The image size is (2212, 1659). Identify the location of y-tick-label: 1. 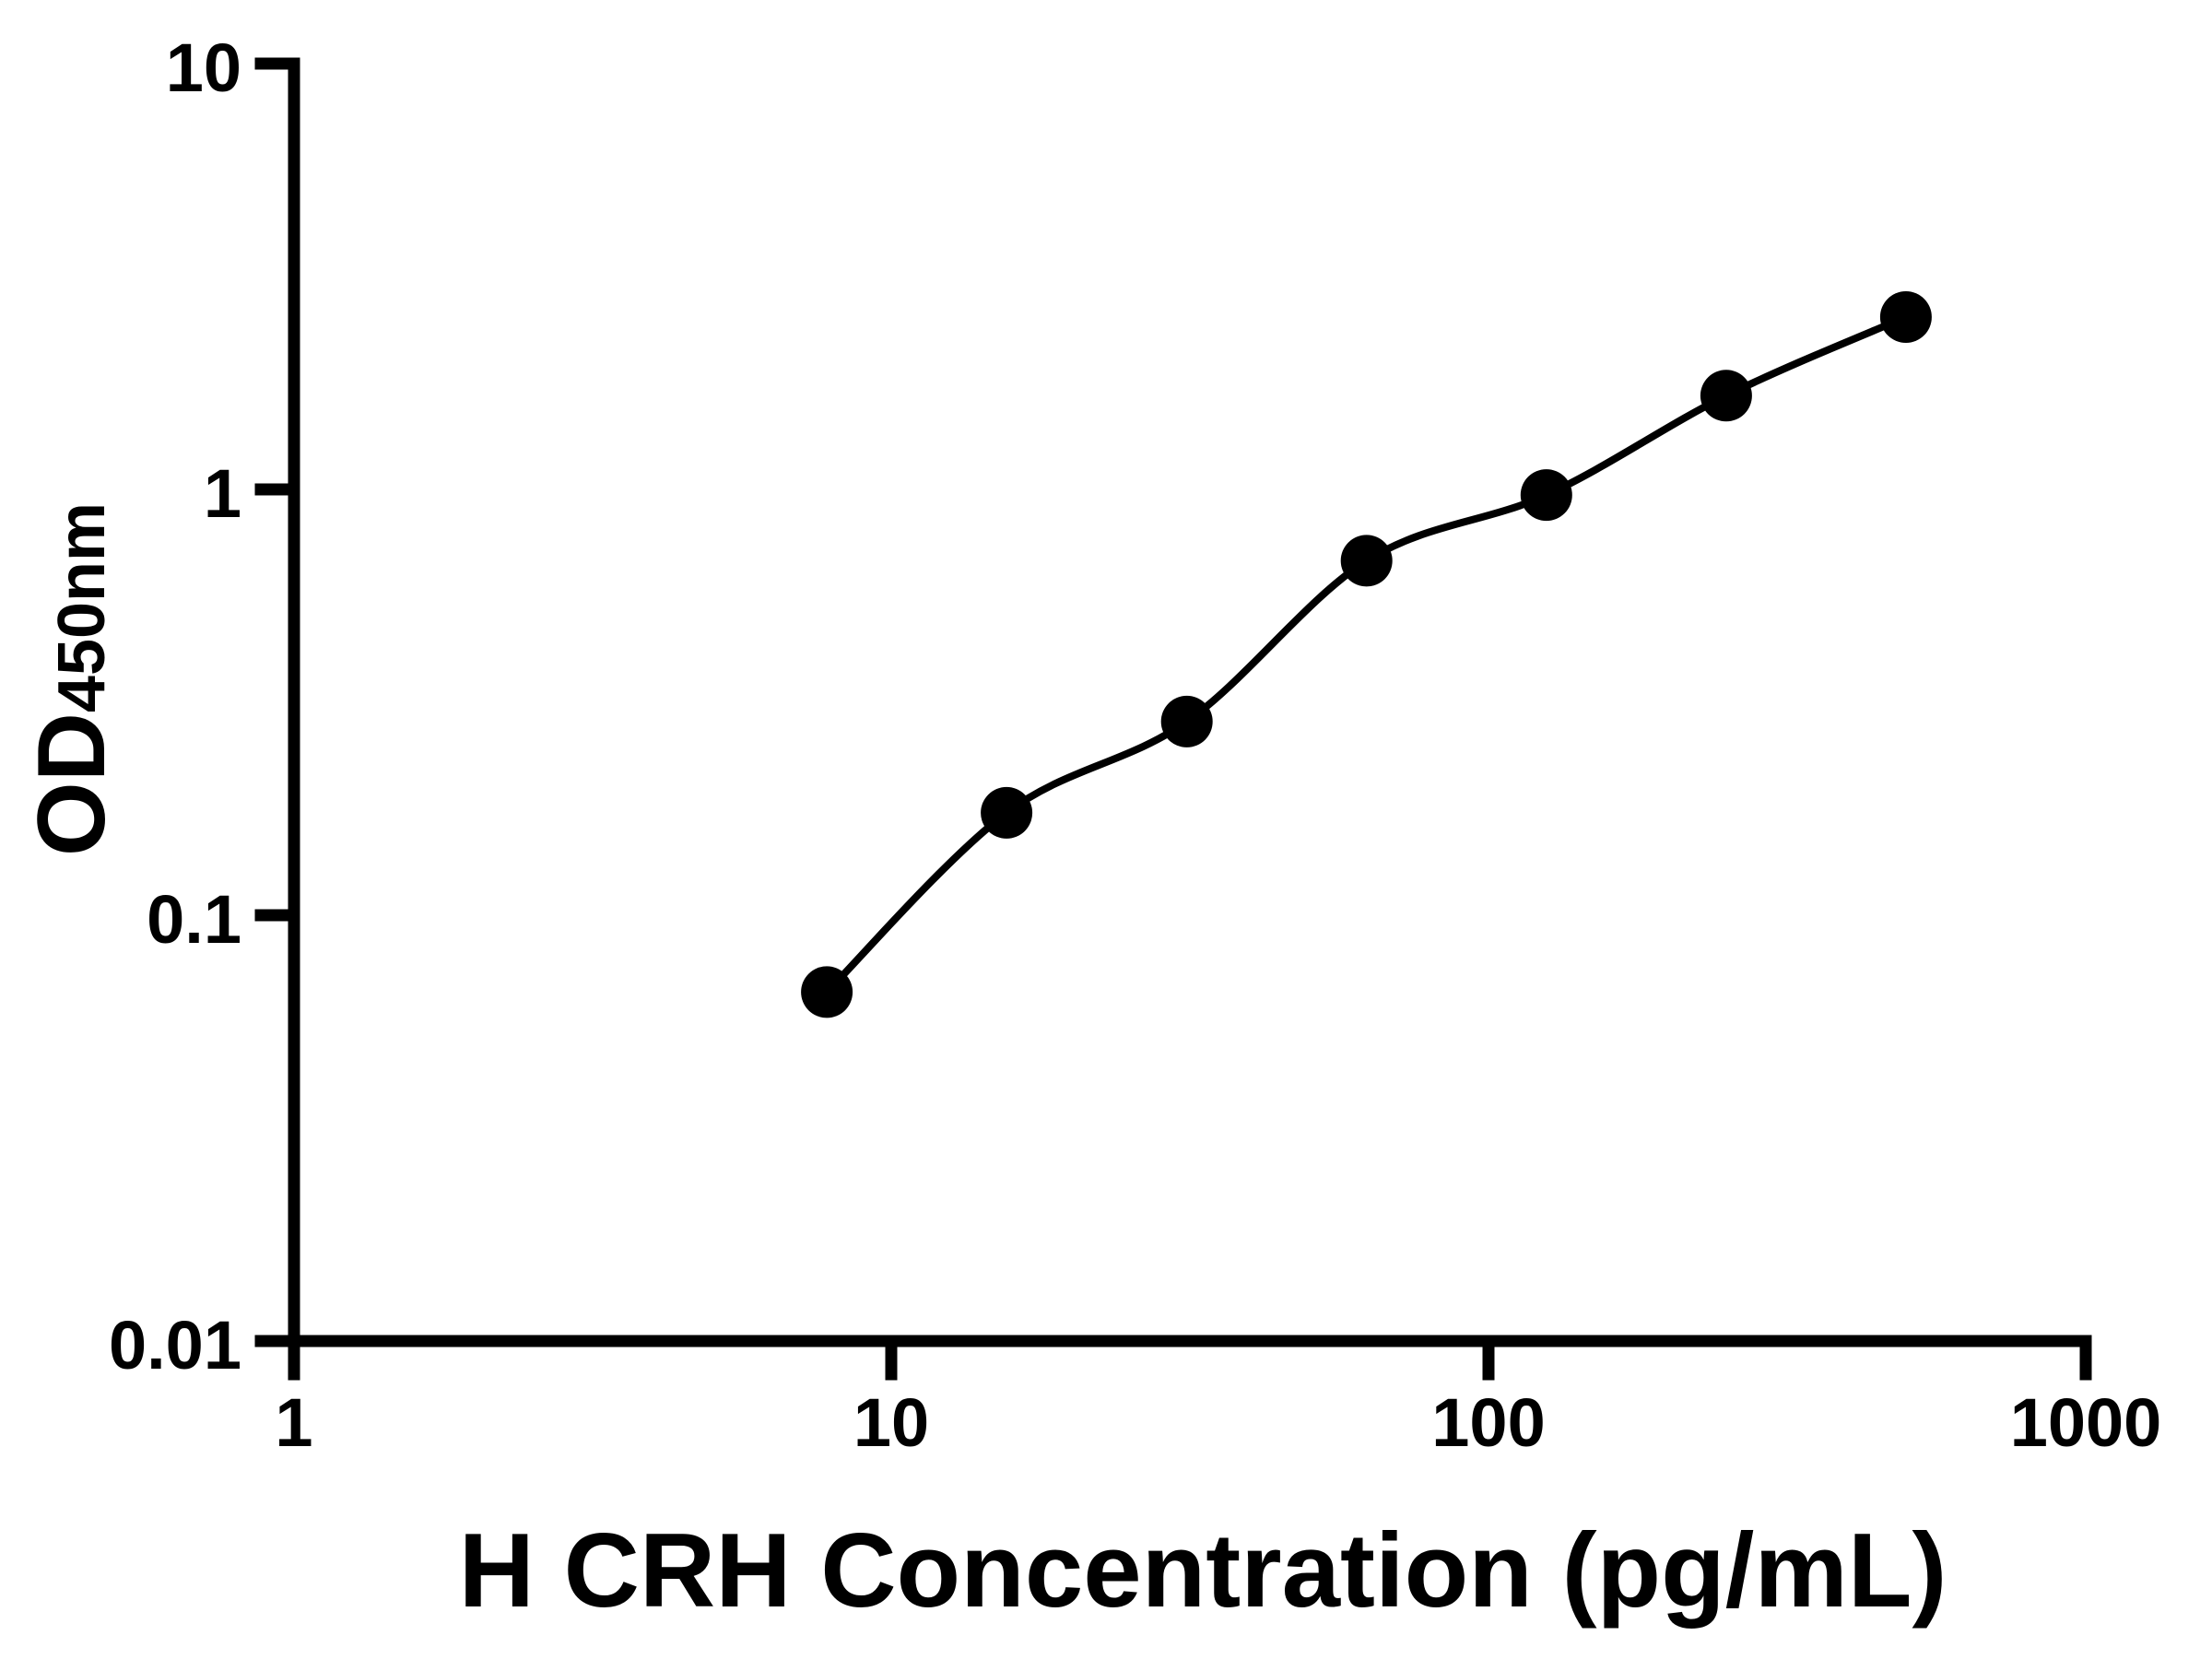
(222, 493).